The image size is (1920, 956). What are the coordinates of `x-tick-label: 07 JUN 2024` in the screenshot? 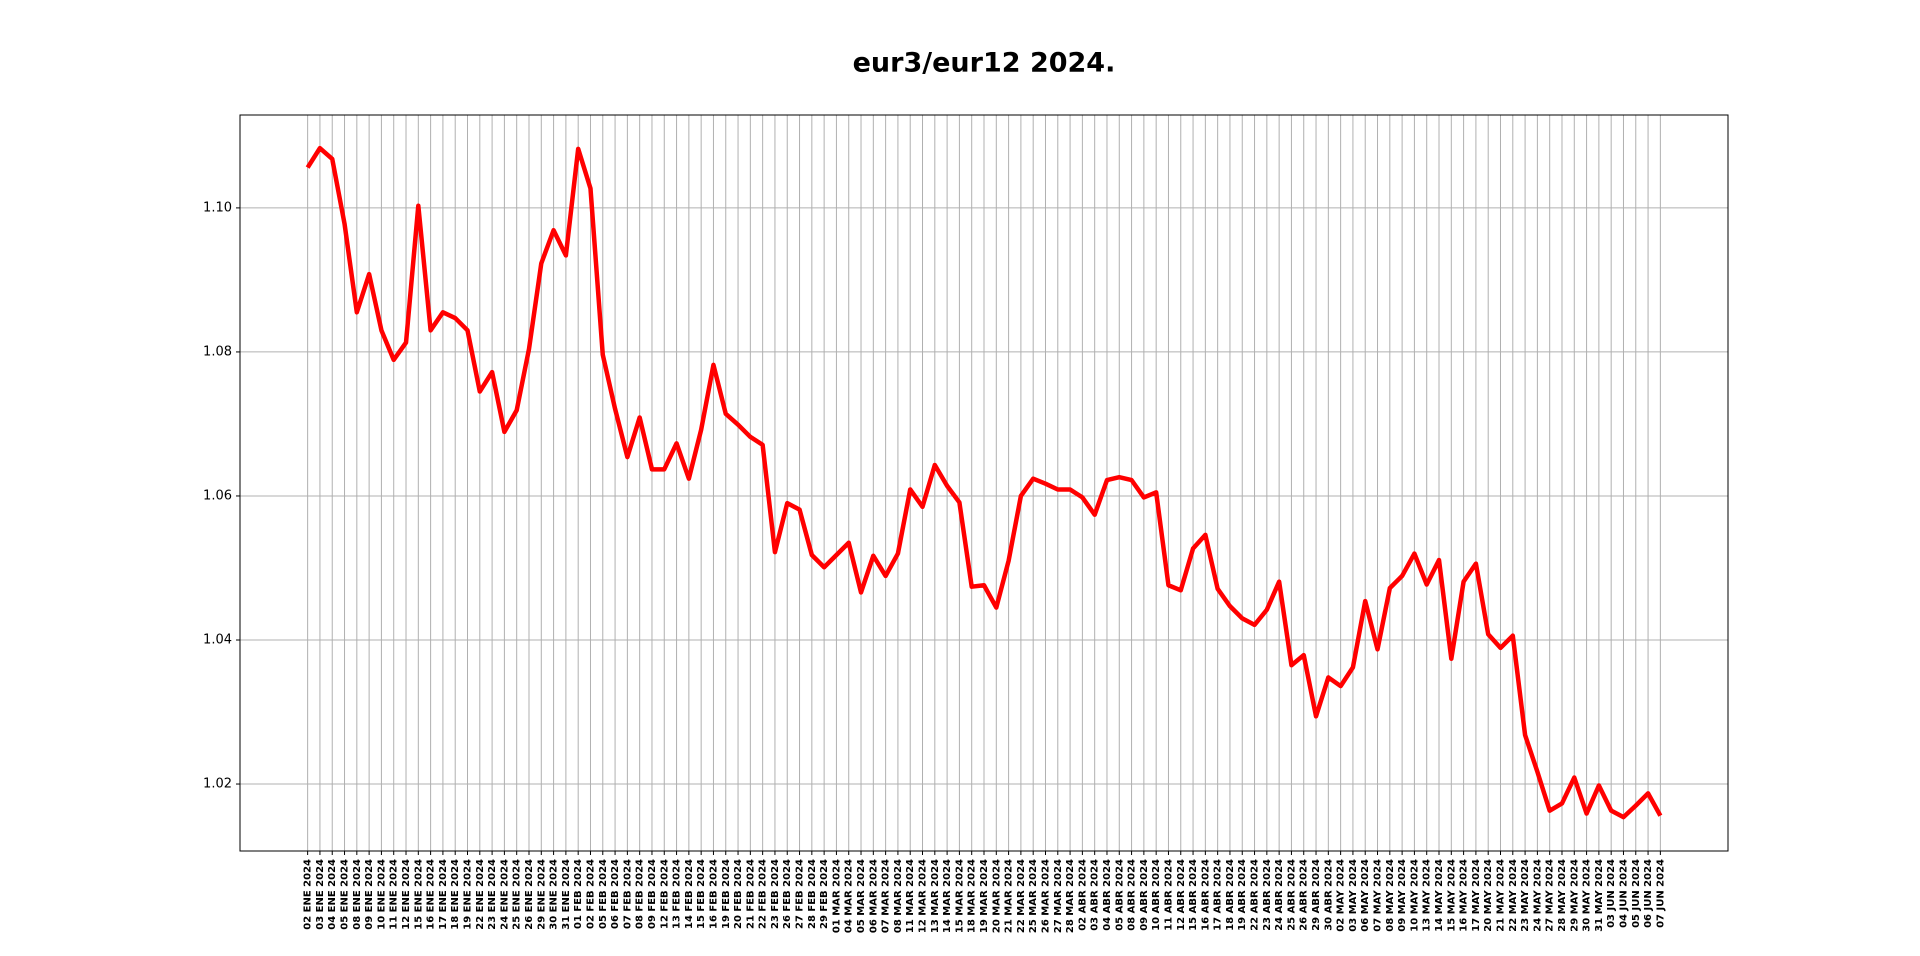 It's located at (1660, 893).